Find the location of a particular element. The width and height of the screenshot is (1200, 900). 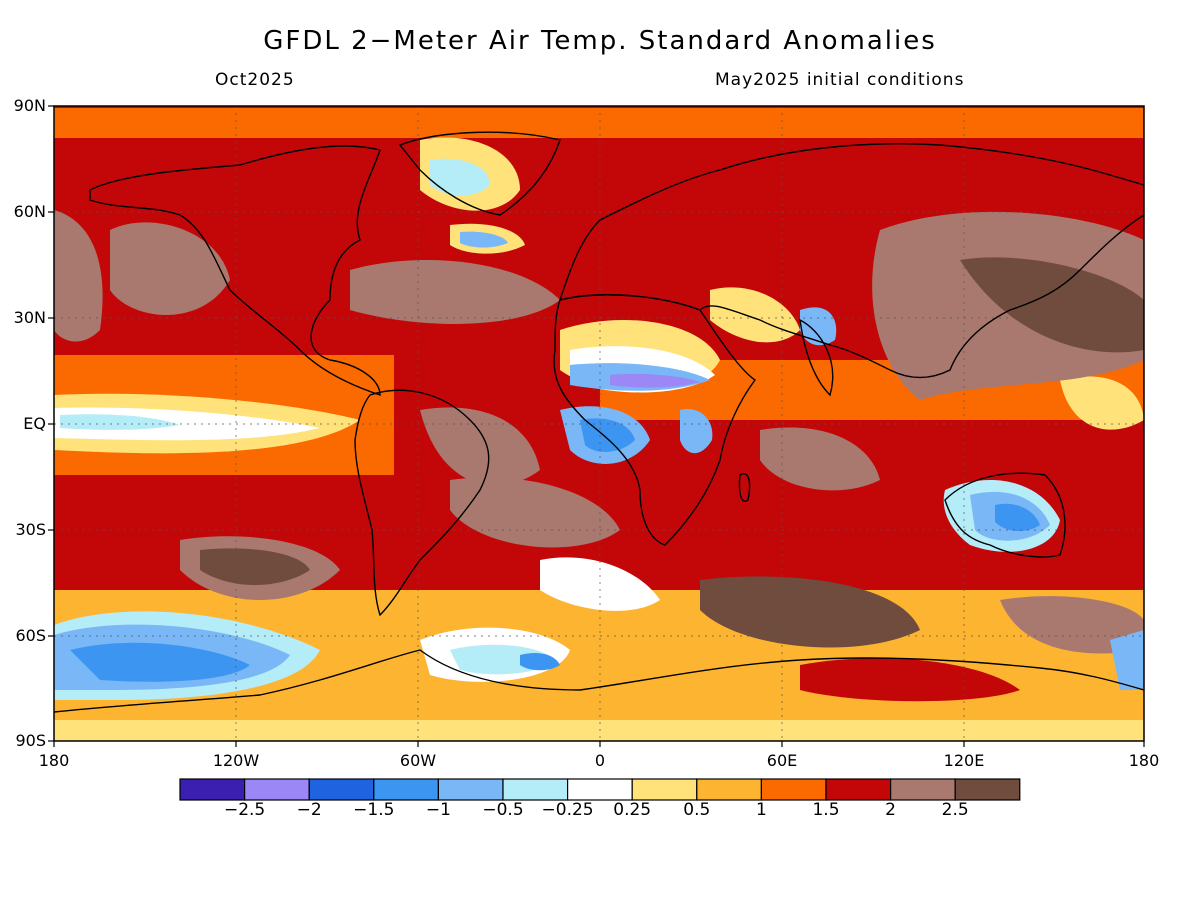

lat-label-90n: 90N is located at coordinates (29, 105).